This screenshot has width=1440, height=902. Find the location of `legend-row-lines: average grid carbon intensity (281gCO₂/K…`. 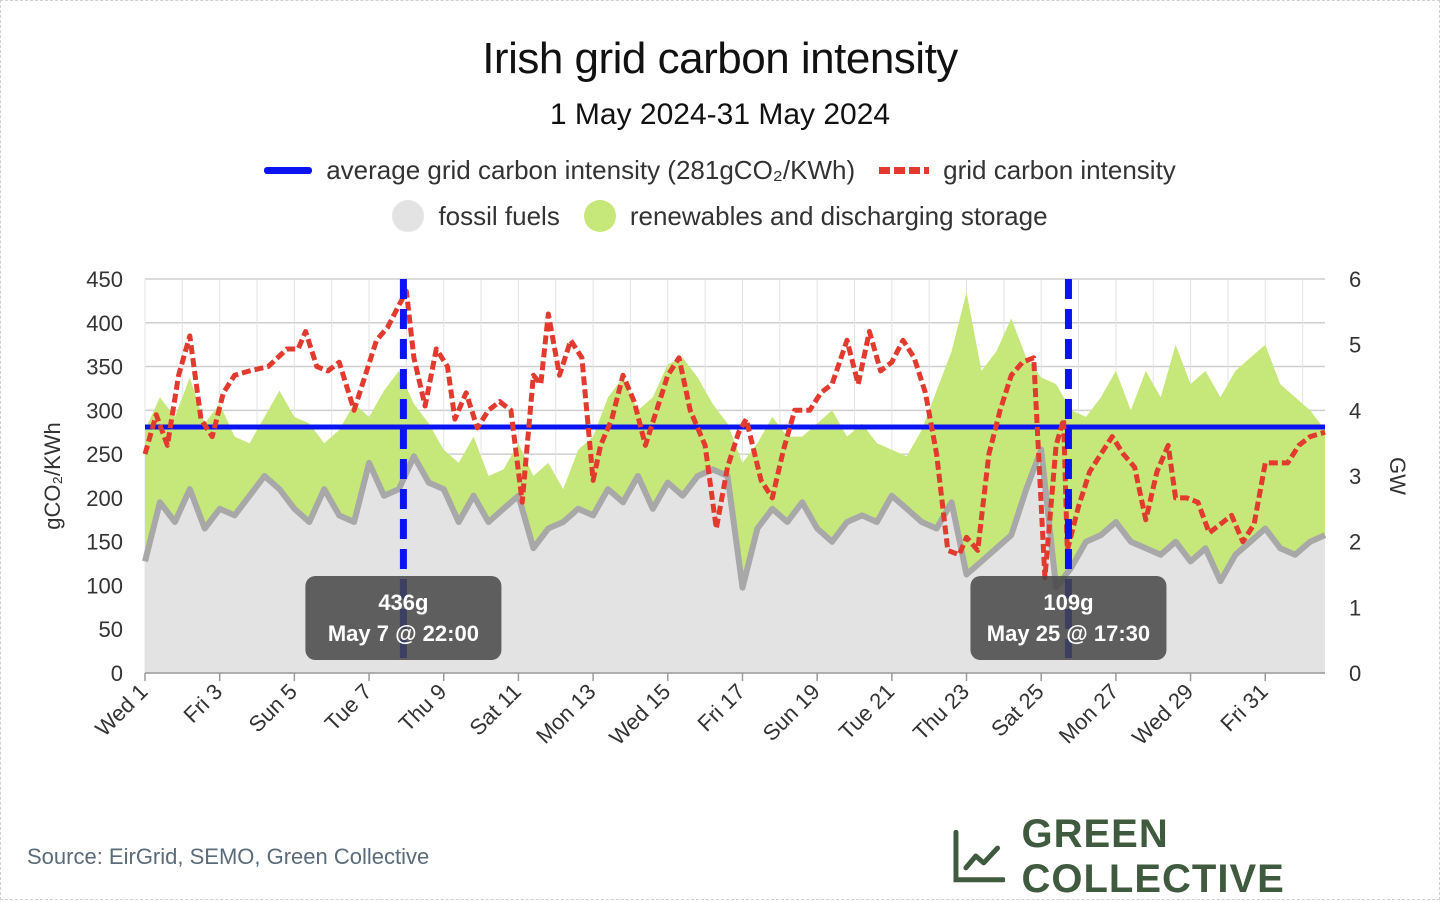

legend-row-lines: average grid carbon intensity (281gCO₂/K… is located at coordinates (720, 170).